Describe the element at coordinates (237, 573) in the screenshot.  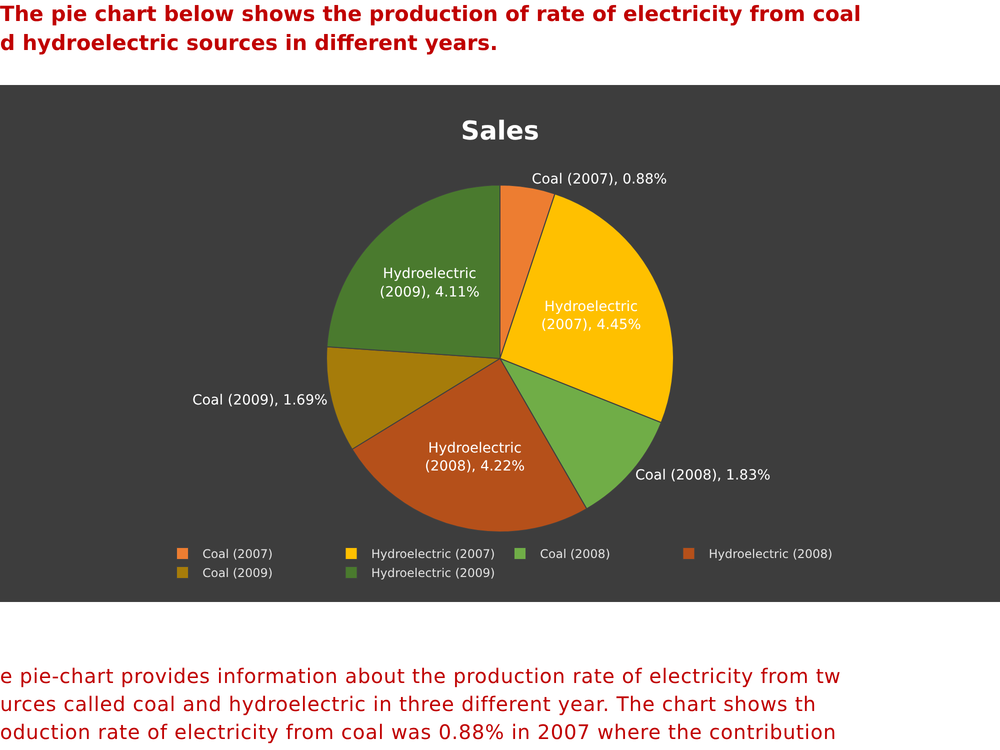
I see `legend-label: Coal (2009)` at that location.